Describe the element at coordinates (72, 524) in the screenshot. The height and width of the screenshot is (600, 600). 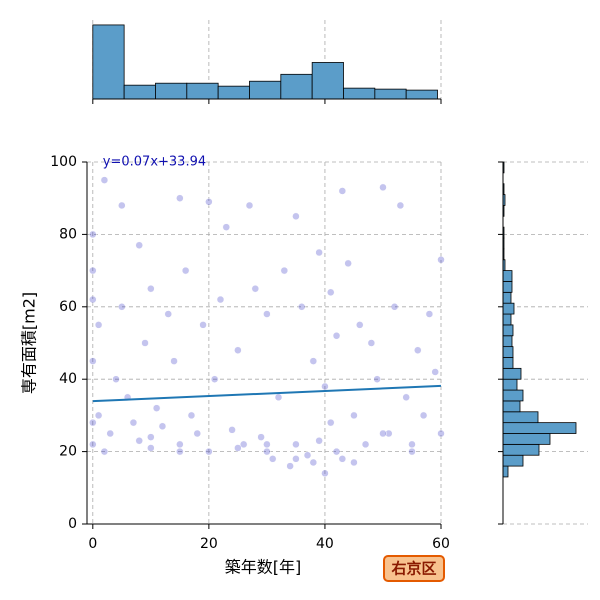
I see `y-tick-label: 0` at that location.